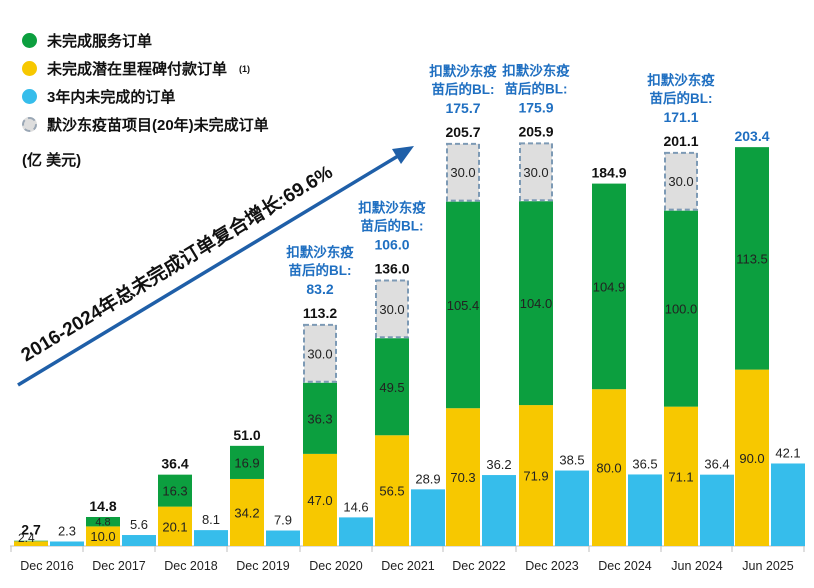  I want to click on bar-label-milestone: 10.0, so click(102, 536).